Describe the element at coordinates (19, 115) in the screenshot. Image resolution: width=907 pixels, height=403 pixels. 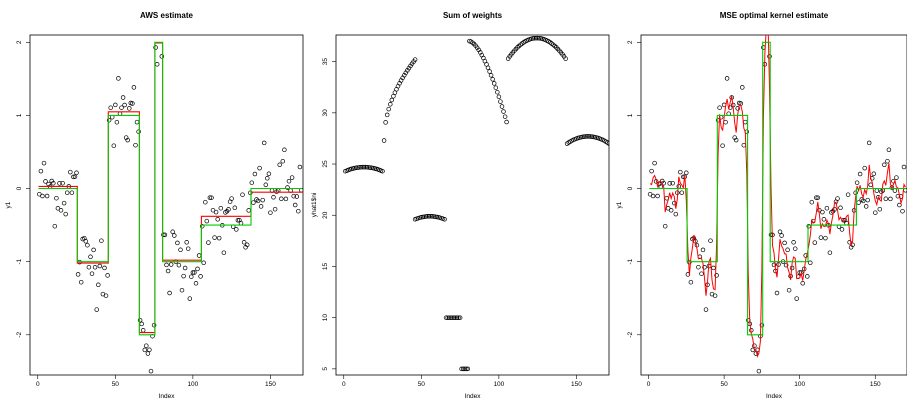
I see `y-tick-label: 1` at that location.